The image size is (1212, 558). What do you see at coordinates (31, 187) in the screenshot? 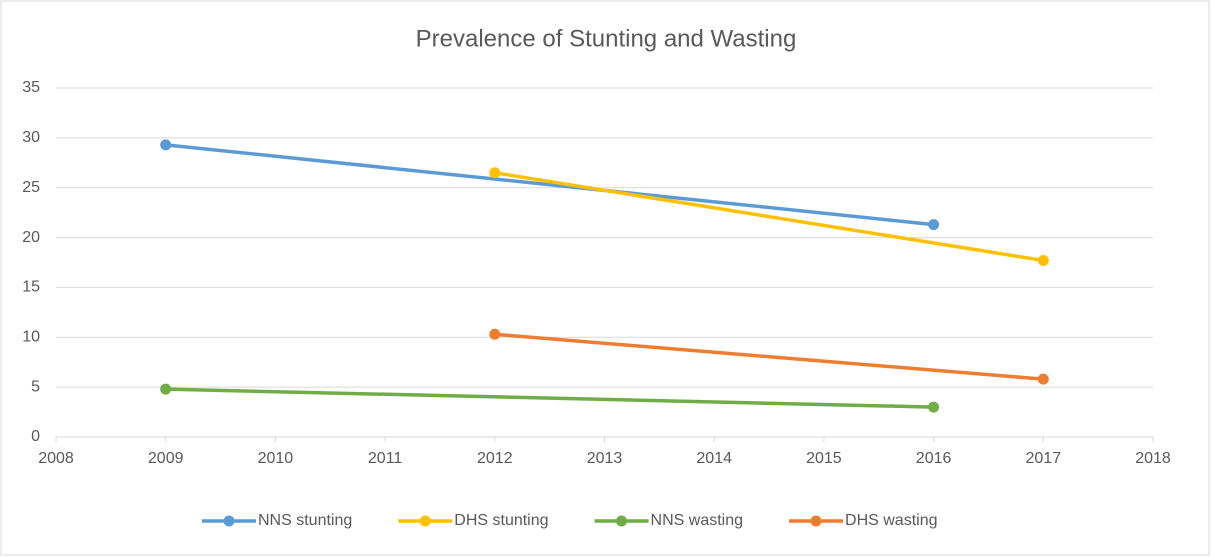
I see `y-tick-label: 25` at bounding box center [31, 187].